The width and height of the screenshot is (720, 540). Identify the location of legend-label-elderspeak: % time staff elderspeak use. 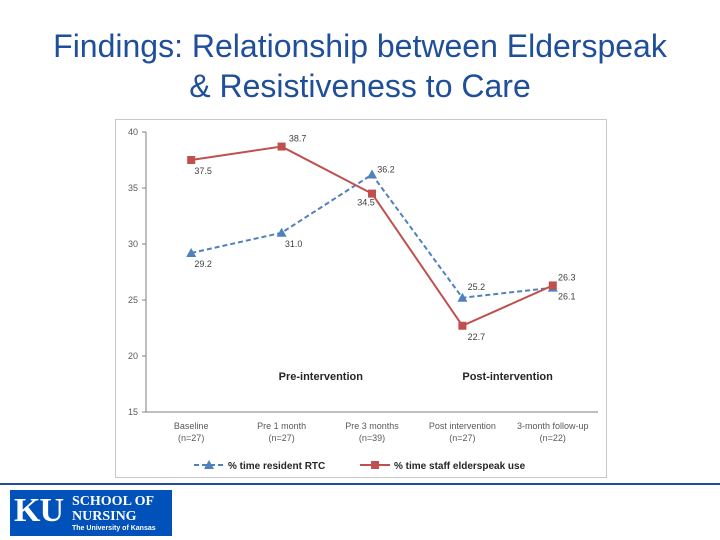
(460, 466).